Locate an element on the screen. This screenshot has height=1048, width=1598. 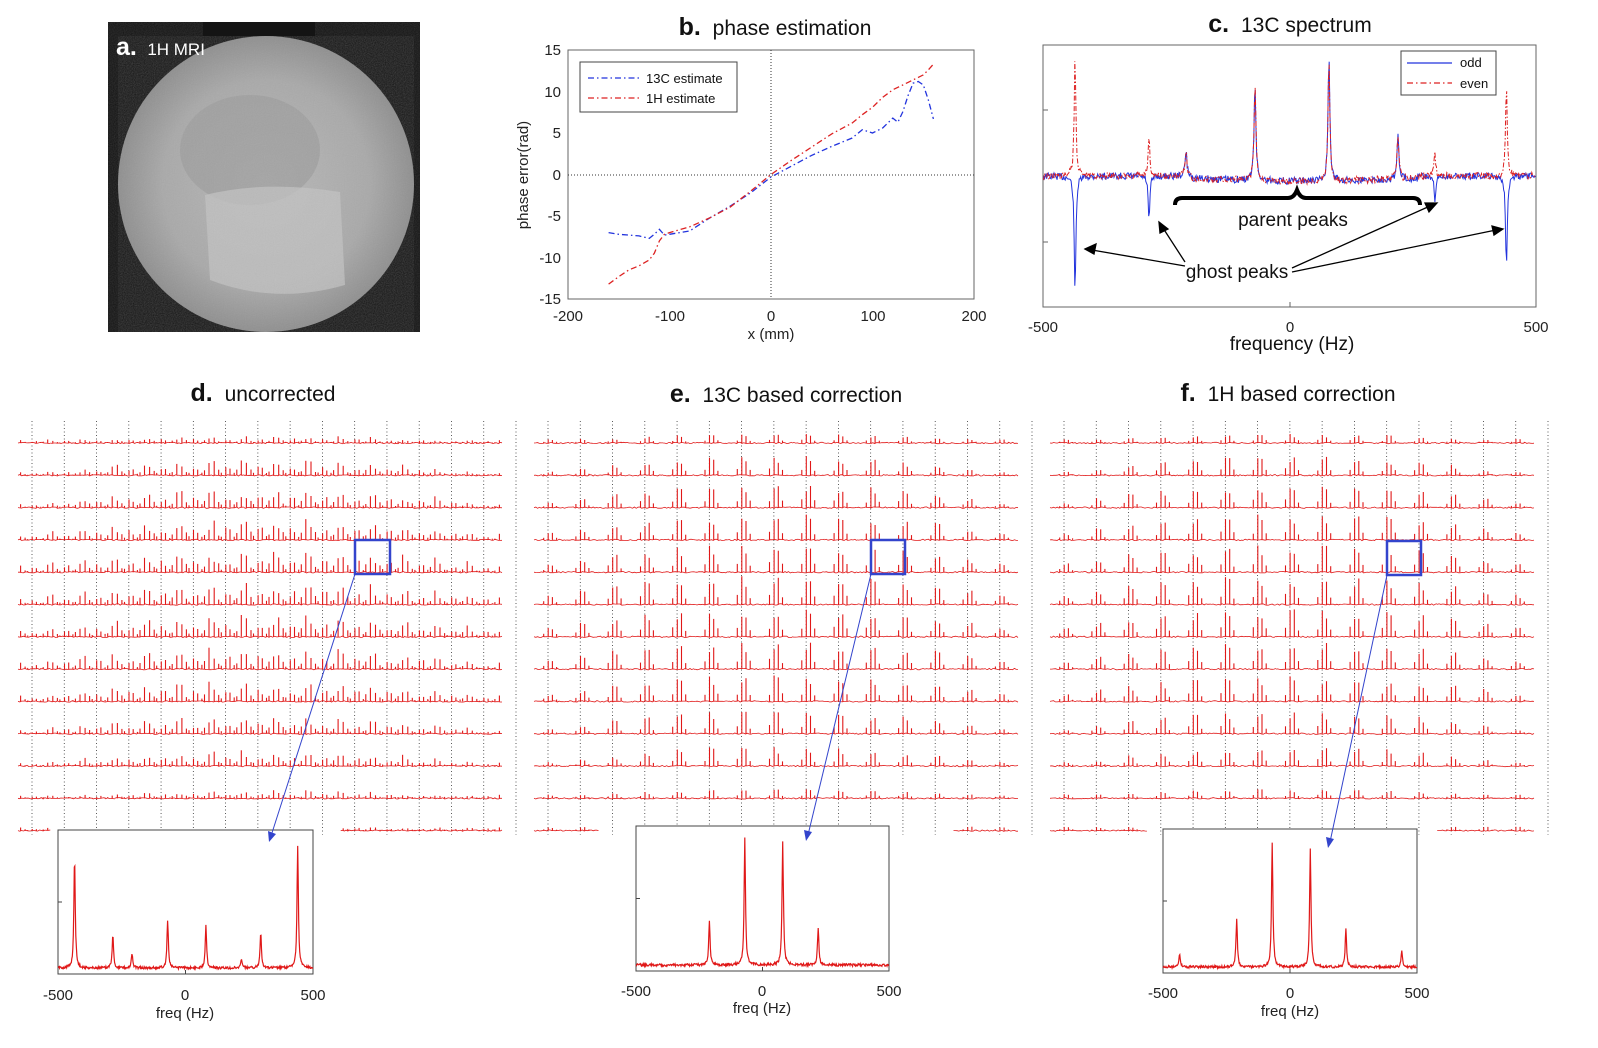
mri-phantom-notch is located at coordinates (259, 29).